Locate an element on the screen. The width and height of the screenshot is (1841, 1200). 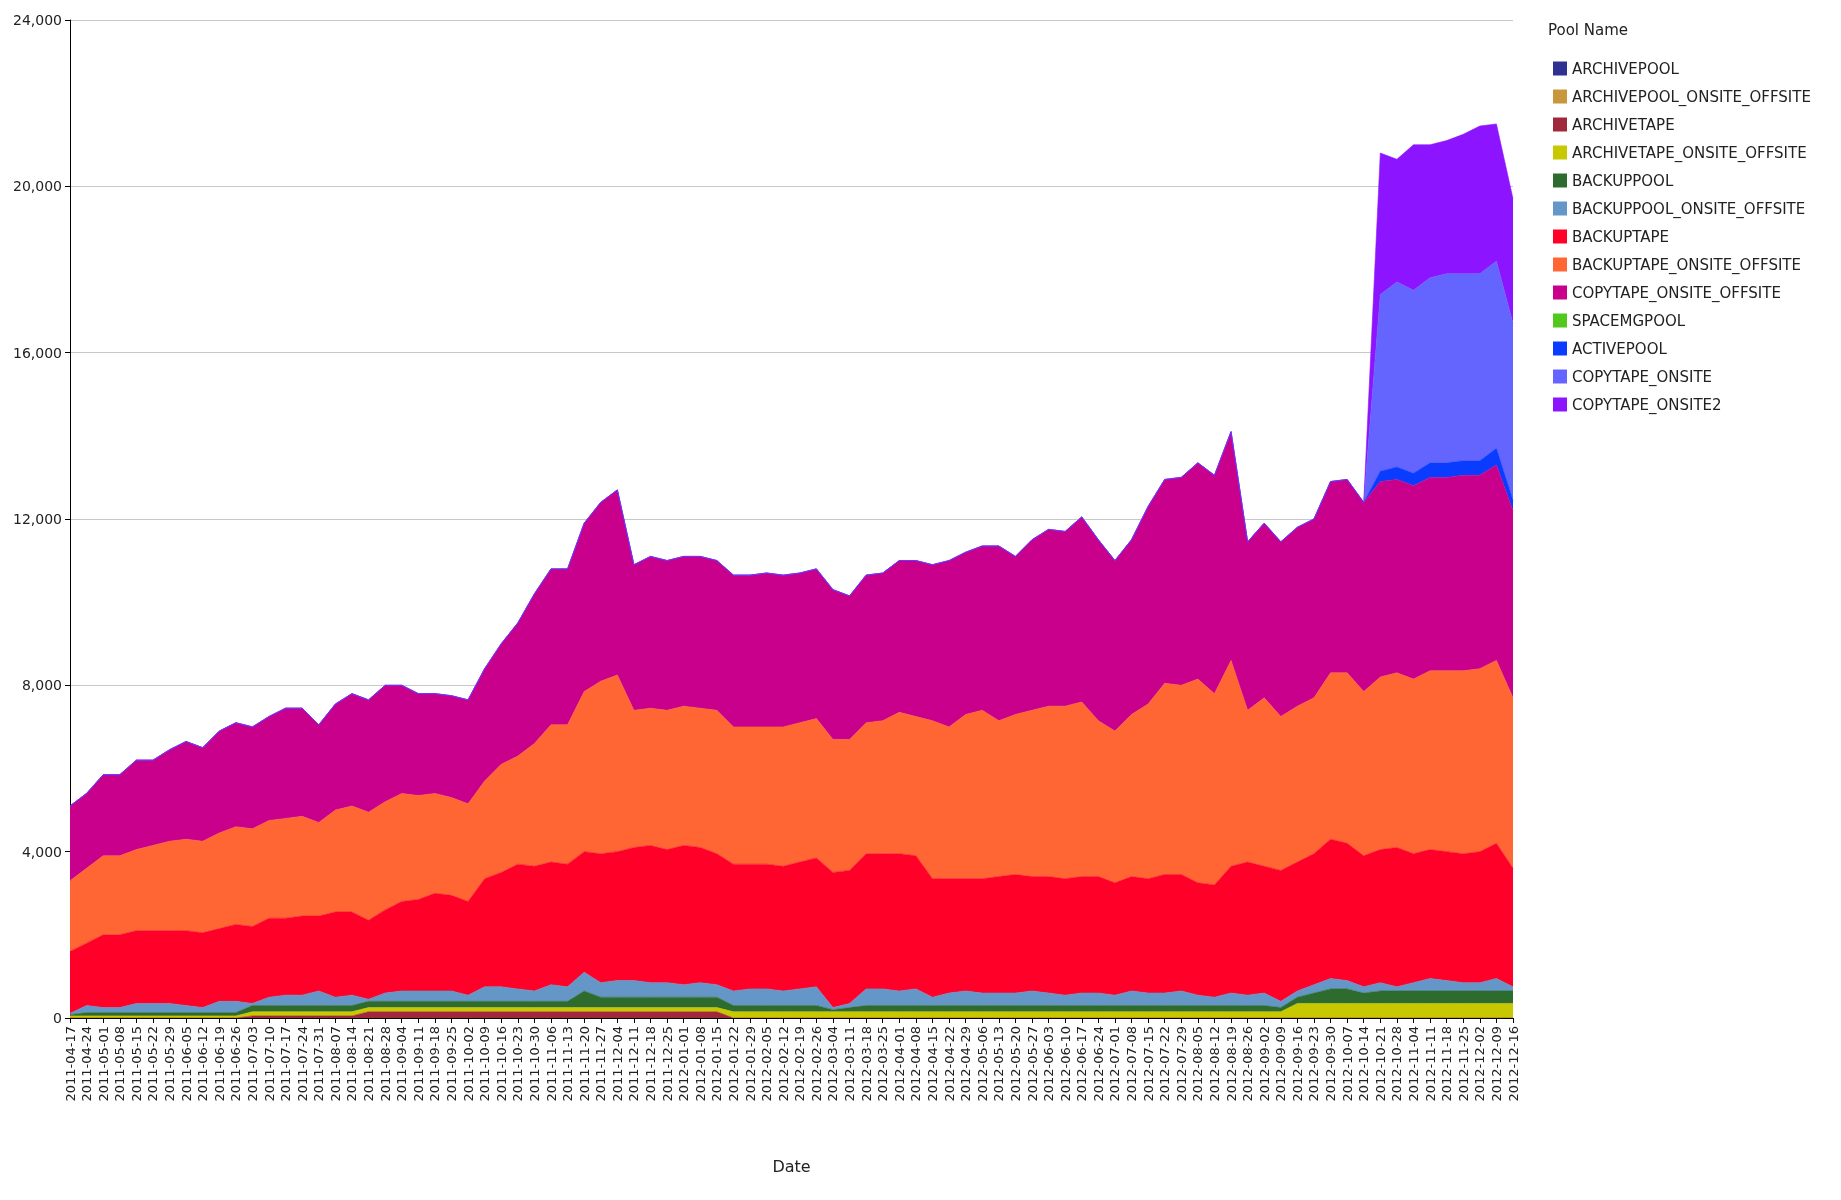
x-tick-label: 2012-02-05 is located at coordinates (767, 1064).